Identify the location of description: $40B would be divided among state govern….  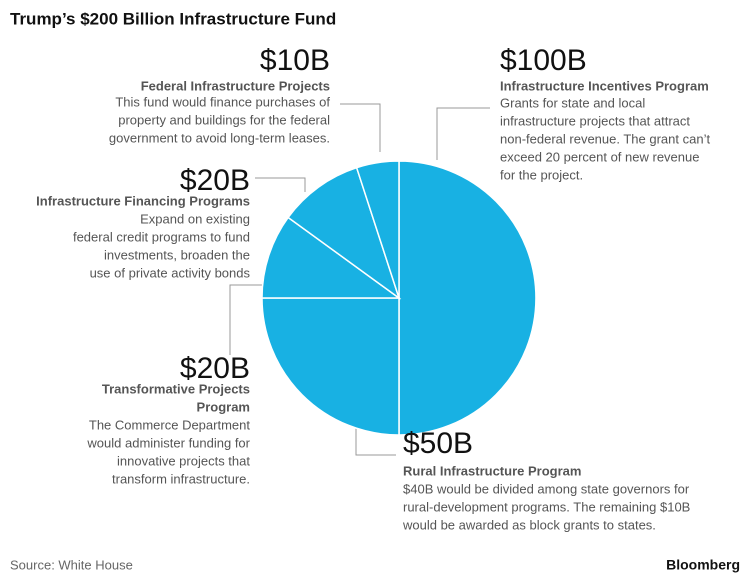
(546, 488).